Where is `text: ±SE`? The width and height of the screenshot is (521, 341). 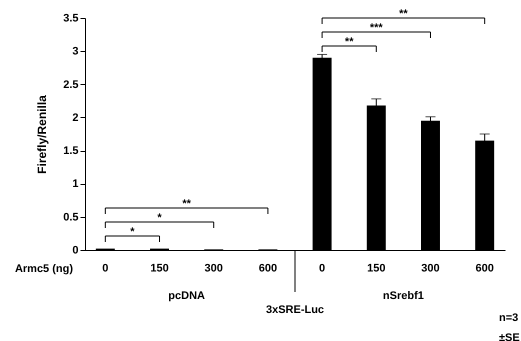 text: ±SE is located at coordinates (509, 336).